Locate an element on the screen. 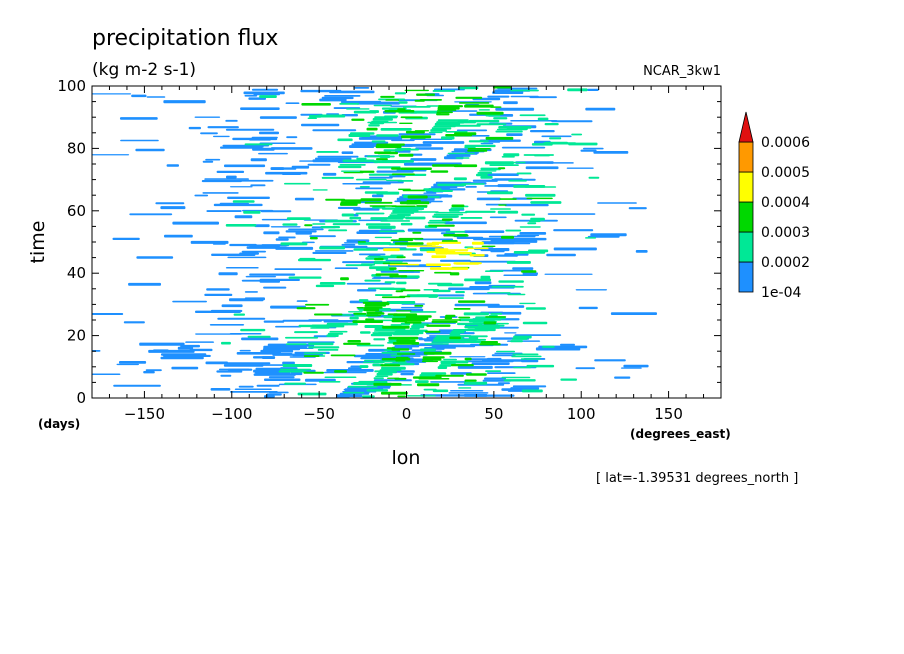  colorbar-label: 0.0002 is located at coordinates (785, 263).